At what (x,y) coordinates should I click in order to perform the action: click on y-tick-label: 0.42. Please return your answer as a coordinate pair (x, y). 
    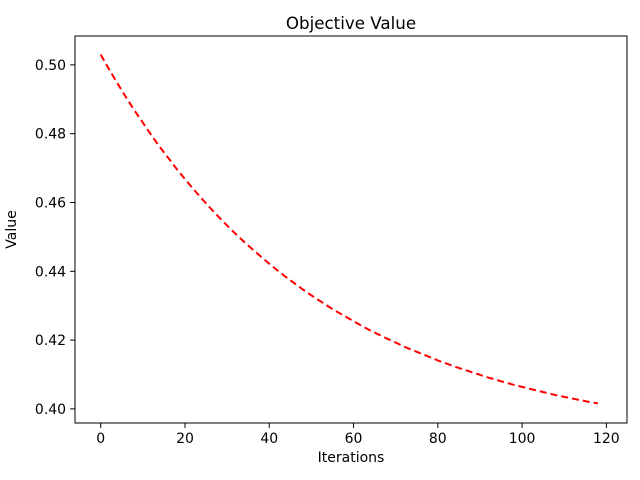
    Looking at the image, I should click on (50, 341).